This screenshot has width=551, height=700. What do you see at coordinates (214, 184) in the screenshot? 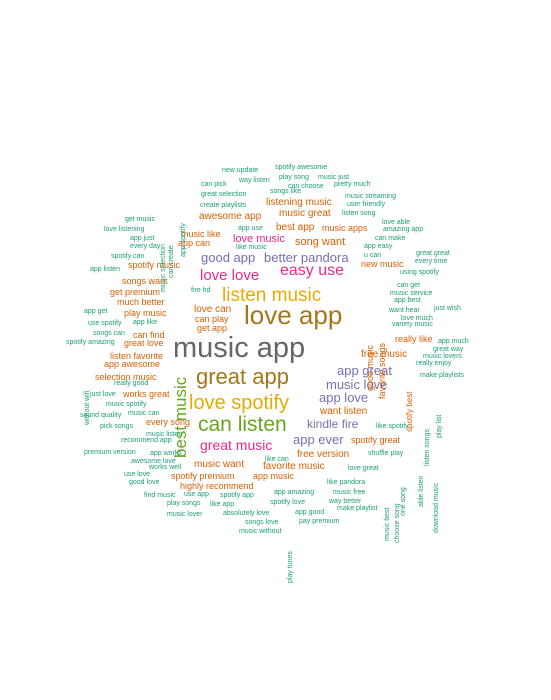
I see `cloud-word: can pick` at bounding box center [214, 184].